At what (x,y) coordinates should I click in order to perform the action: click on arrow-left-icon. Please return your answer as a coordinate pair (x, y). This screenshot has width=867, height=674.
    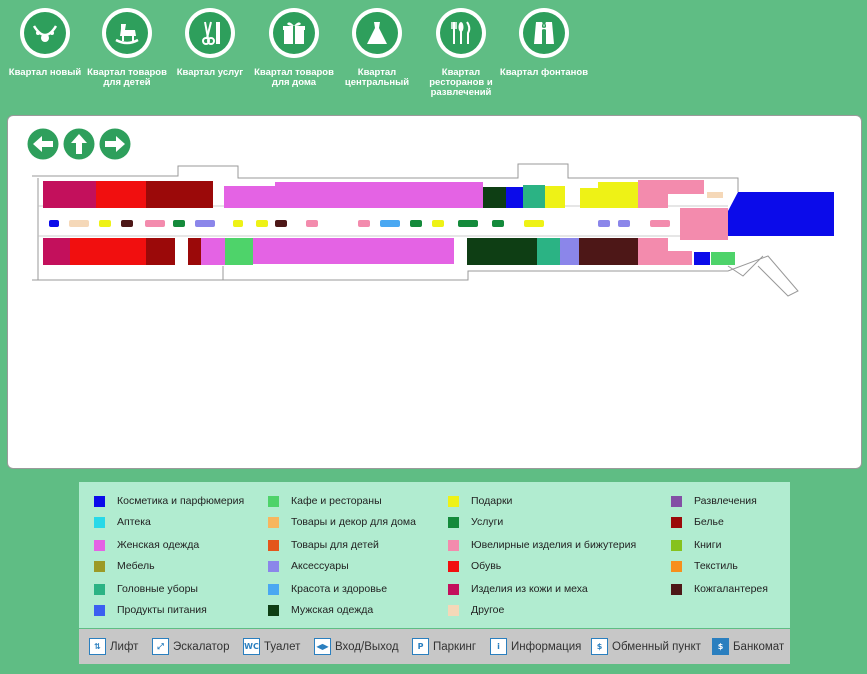
    Looking at the image, I should click on (43, 144).